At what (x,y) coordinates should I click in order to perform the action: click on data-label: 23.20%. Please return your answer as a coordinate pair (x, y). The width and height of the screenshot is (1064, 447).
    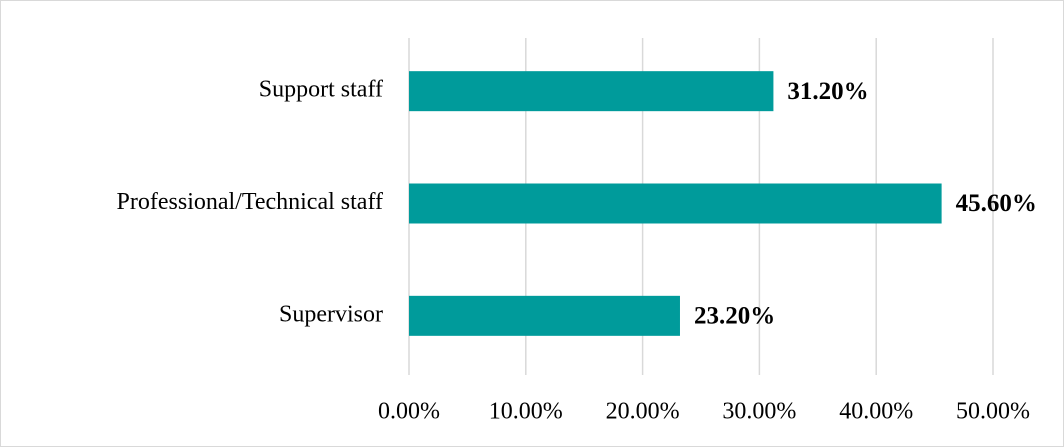
    Looking at the image, I should click on (734, 316).